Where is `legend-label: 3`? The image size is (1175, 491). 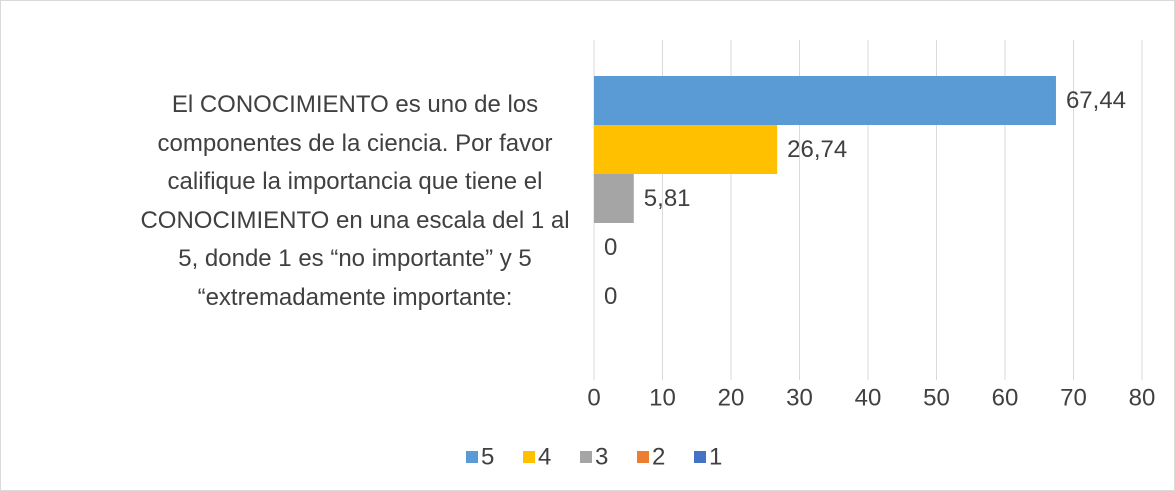
legend-label: 3 is located at coordinates (601, 456).